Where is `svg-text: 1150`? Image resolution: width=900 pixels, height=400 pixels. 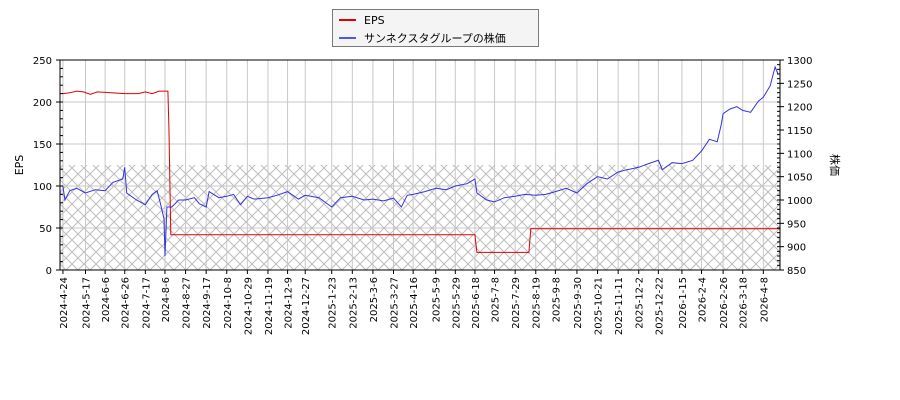
svg-text: 1150 is located at coordinates (799, 131).